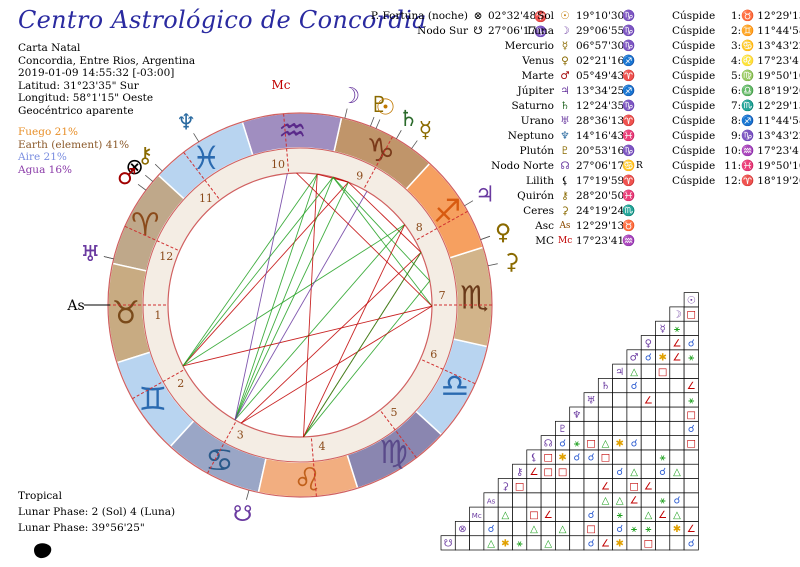 This screenshot has height=567, width=800. What do you see at coordinates (49, 48) in the screenshot?
I see `chart-type: Carta Natal` at bounding box center [49, 48].